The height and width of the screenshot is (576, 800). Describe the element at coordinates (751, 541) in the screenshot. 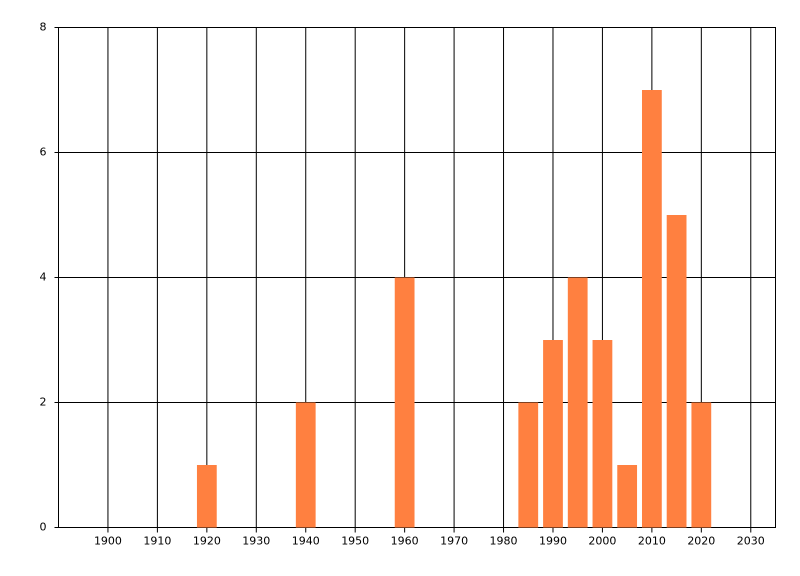

I see `x-tick-label: 2030` at that location.